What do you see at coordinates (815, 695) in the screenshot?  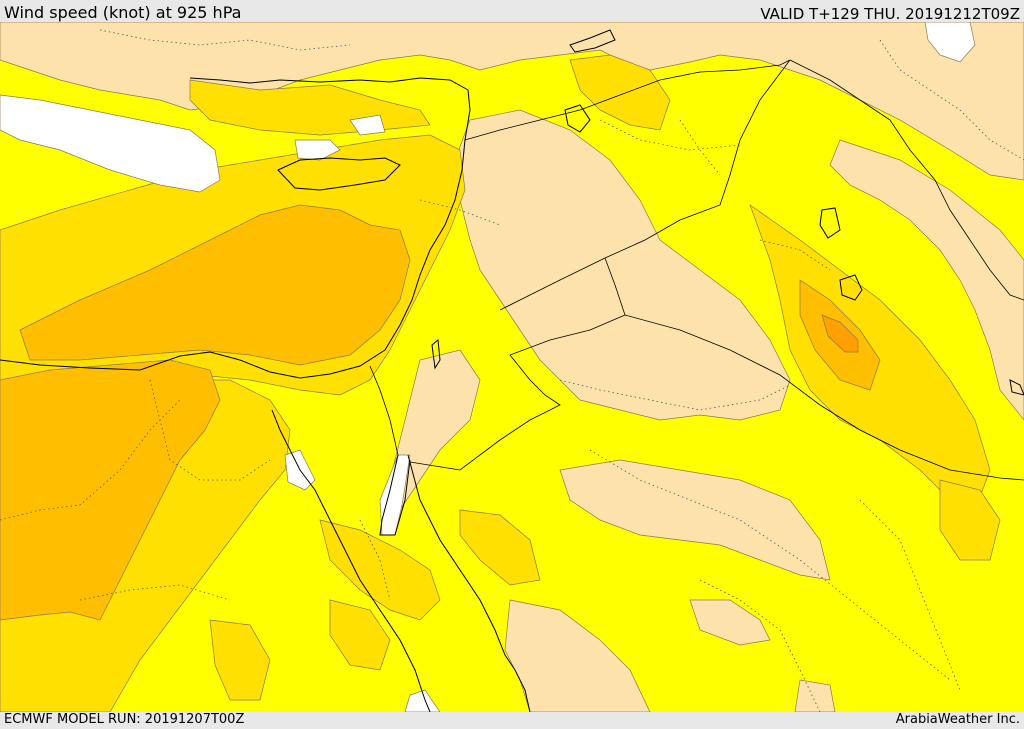 I see `field-light-patch2` at bounding box center [815, 695].